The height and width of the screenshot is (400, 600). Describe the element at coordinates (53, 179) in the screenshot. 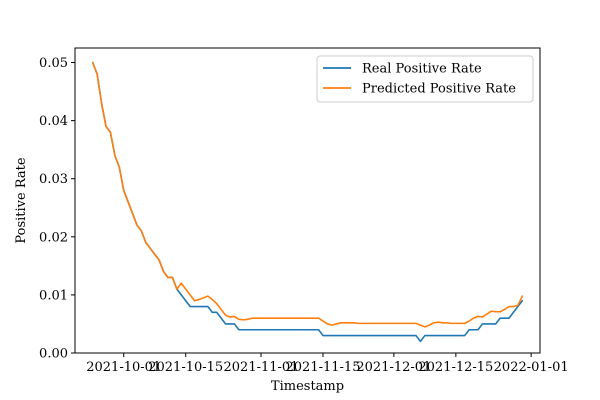

I see `y-tick-label: 0.03` at that location.